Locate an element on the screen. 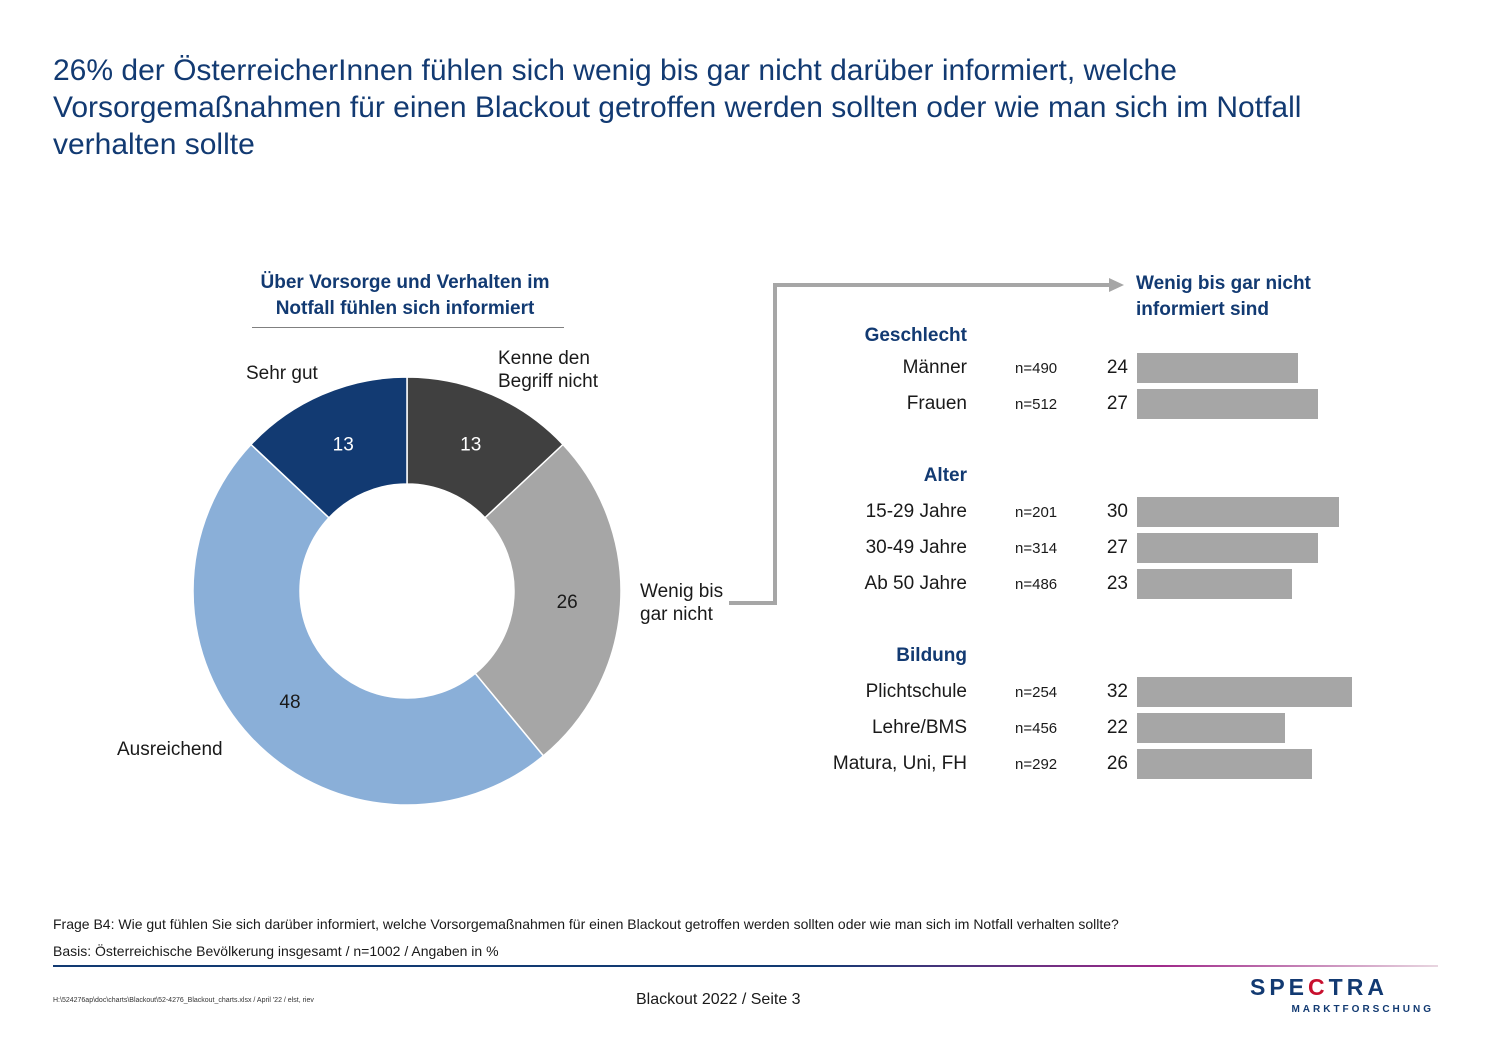  row-value: 30 is located at coordinates (1117, 511).